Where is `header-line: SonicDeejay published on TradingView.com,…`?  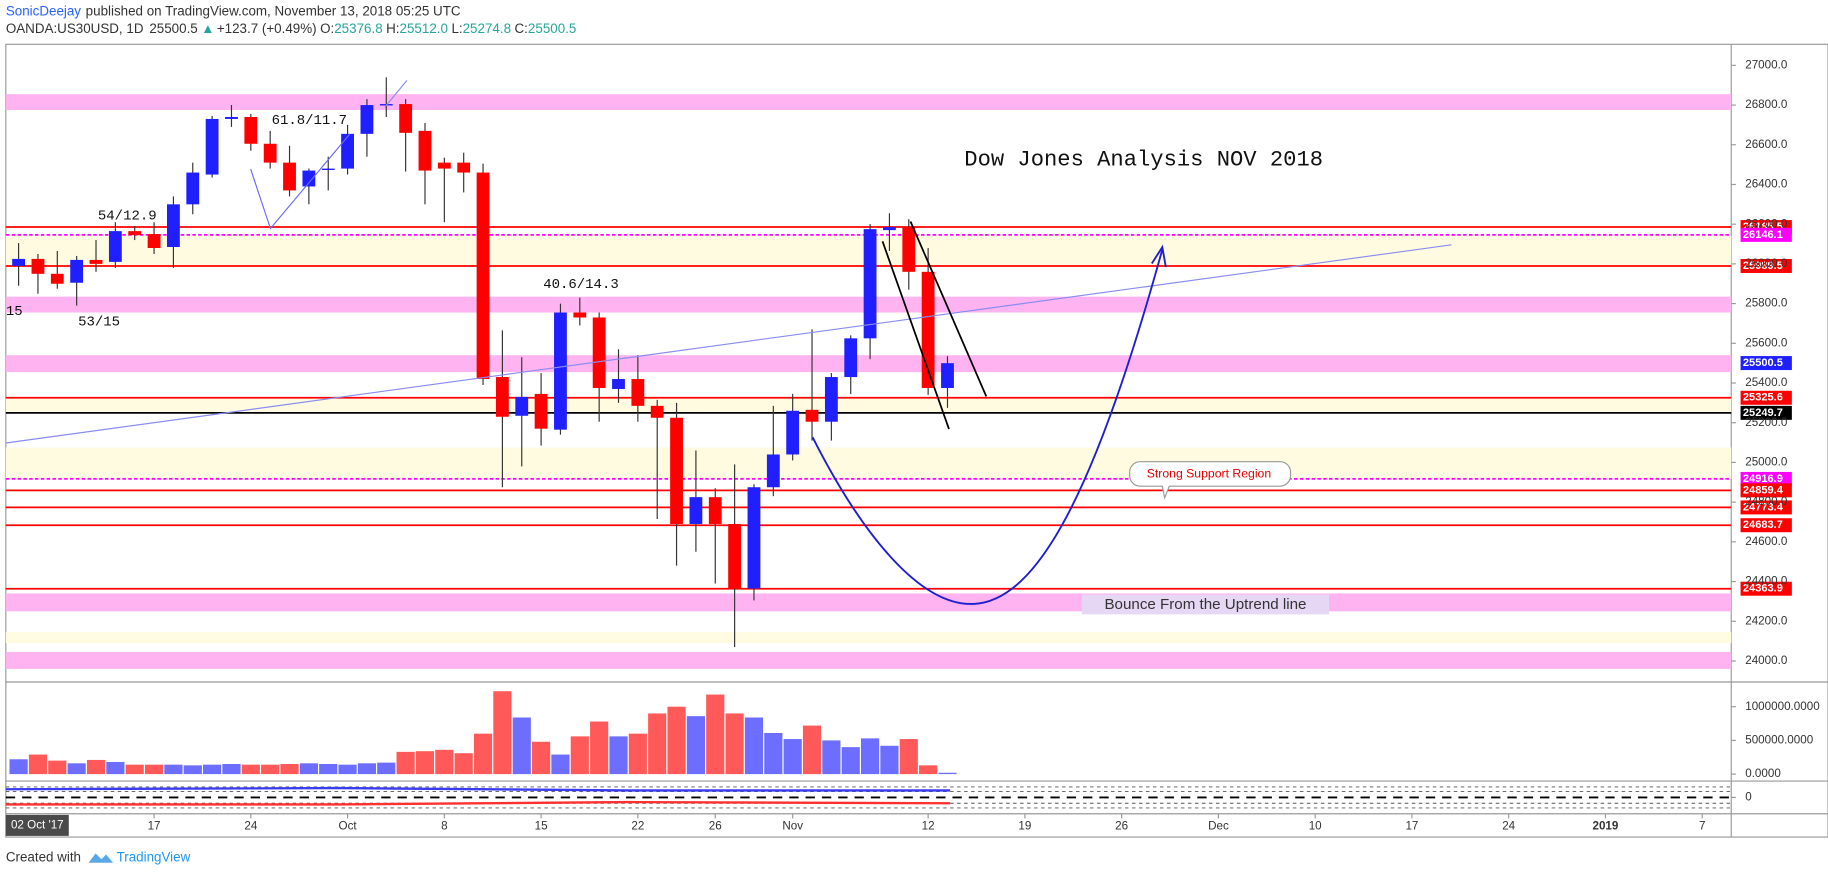
header-line: SonicDeejay published on TradingView.com,… is located at coordinates (233, 10).